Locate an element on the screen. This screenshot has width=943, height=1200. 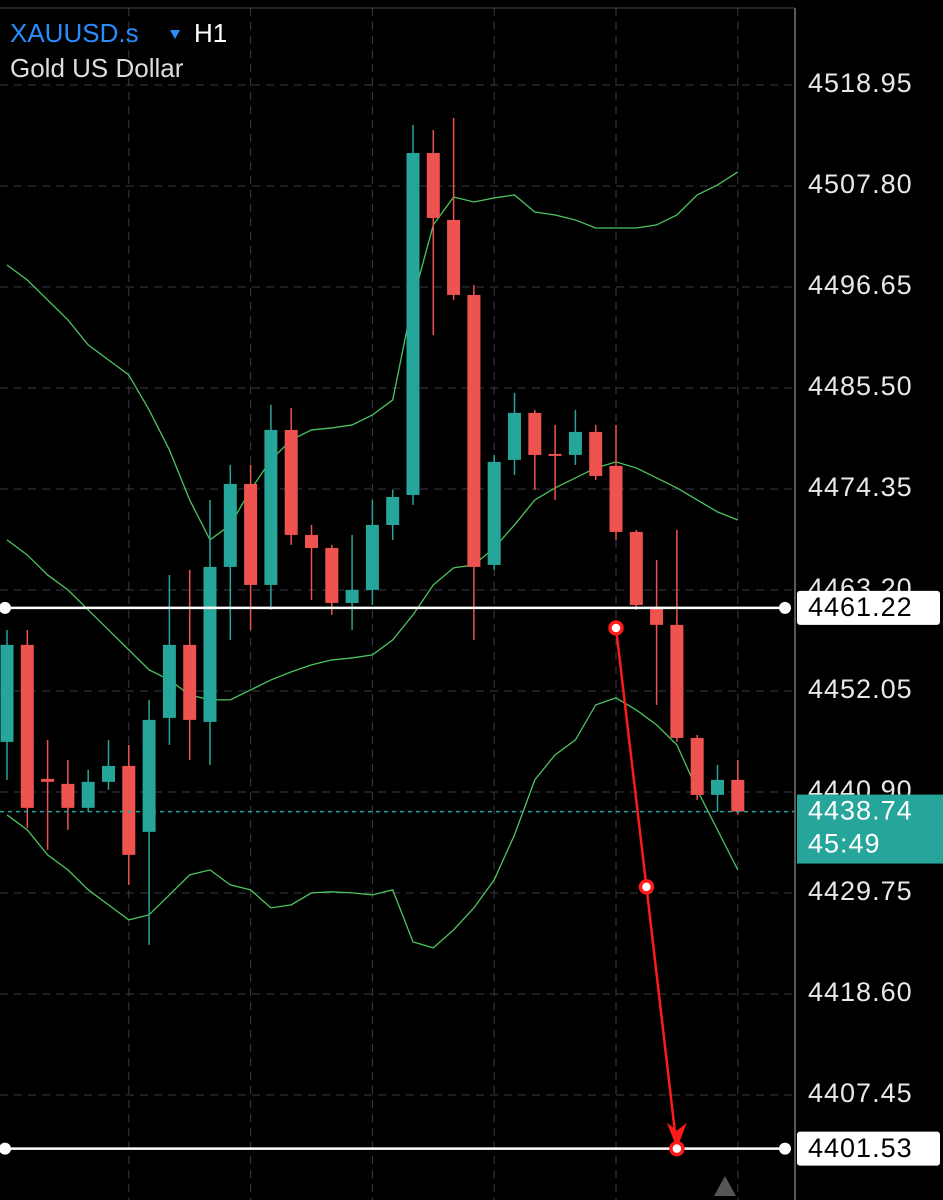
symbol: XAUUSD.s is located at coordinates (74, 33).